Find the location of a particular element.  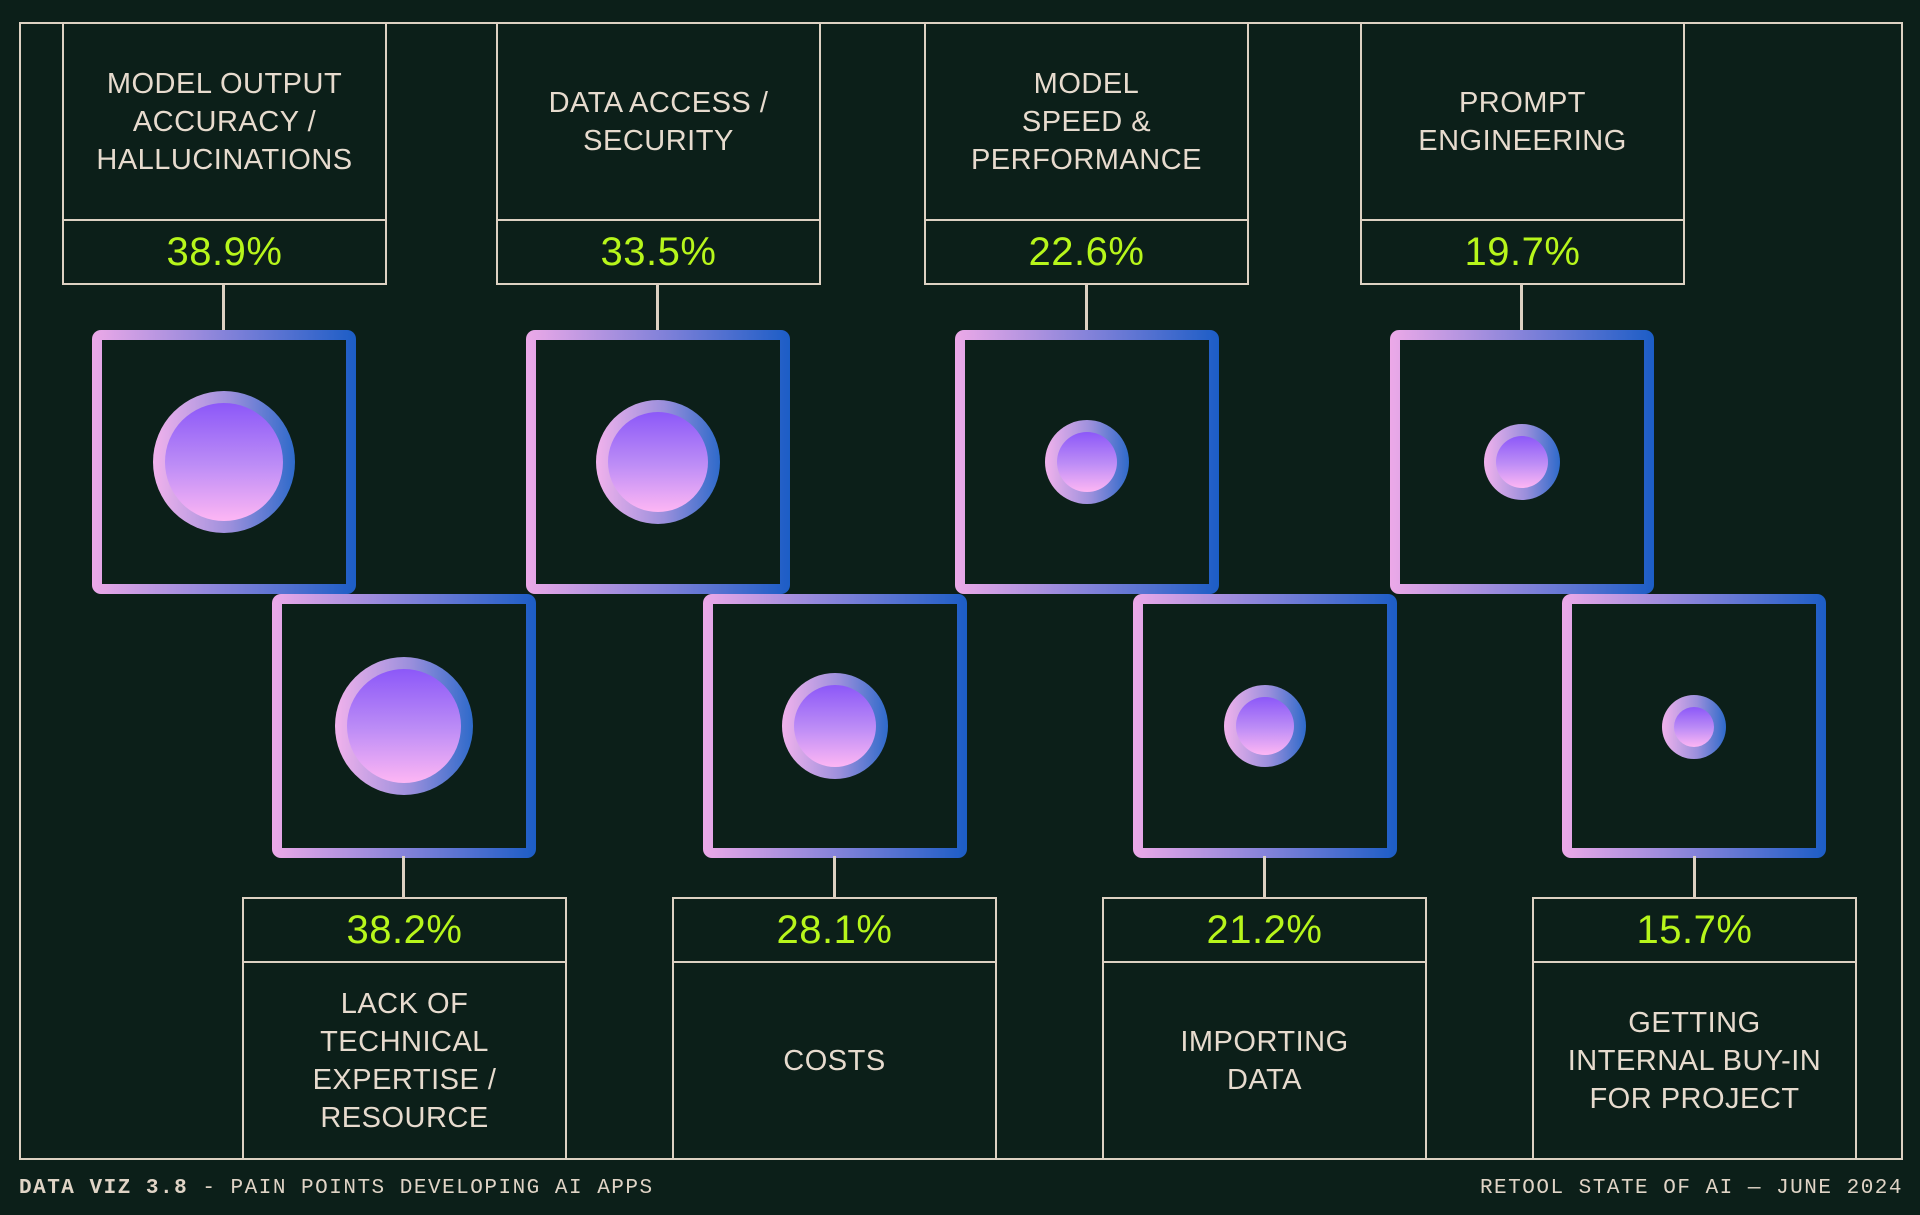

category-box-data-access-security: DATA ACCESS / SECURITY 33.5% is located at coordinates (658, 153).